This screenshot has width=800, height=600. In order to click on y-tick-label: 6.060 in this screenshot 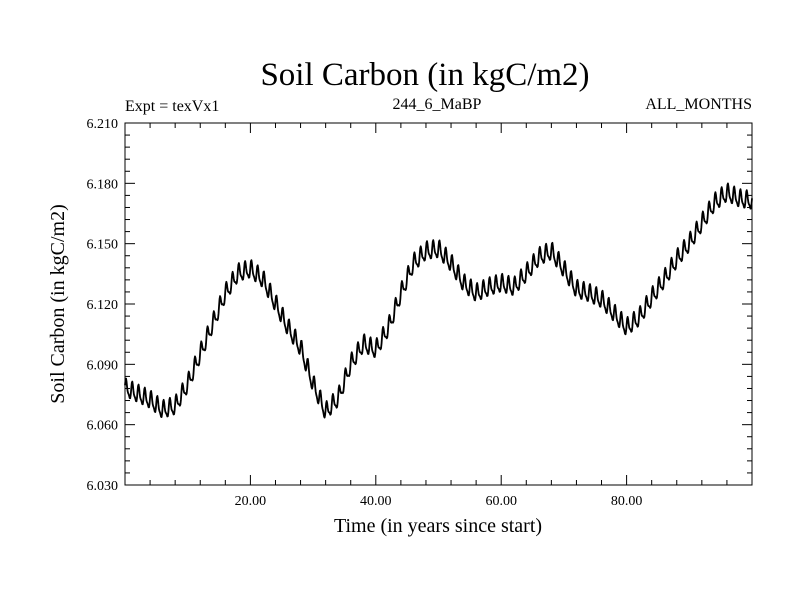, I will do `click(103, 426)`.